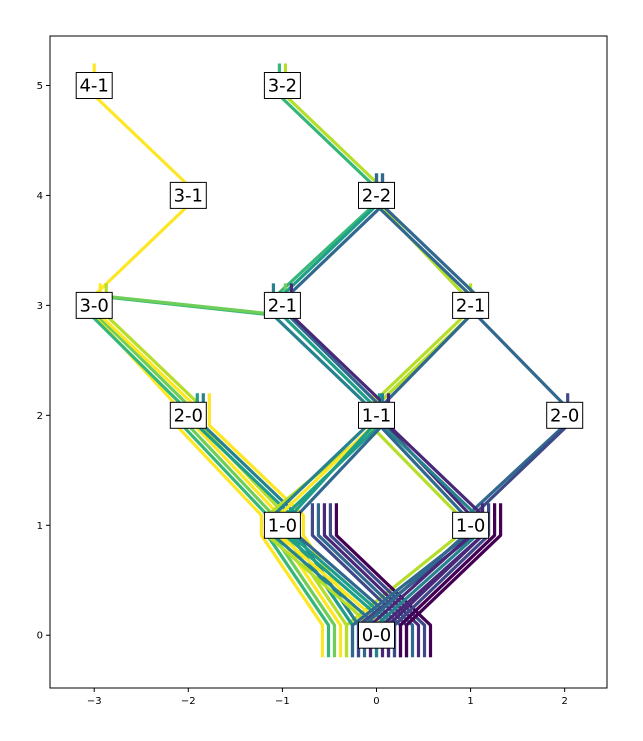 The height and width of the screenshot is (741, 643). I want to click on node-n21a: 2-1, so click(282, 305).